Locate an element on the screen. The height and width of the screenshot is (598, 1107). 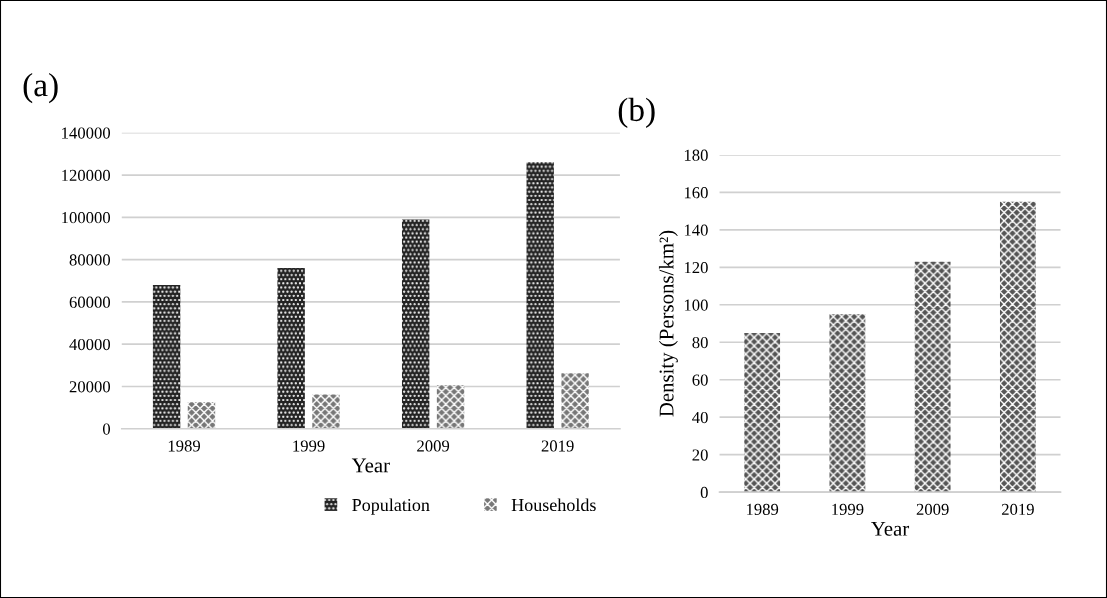
y-tick-label: 20 is located at coordinates (700, 455).